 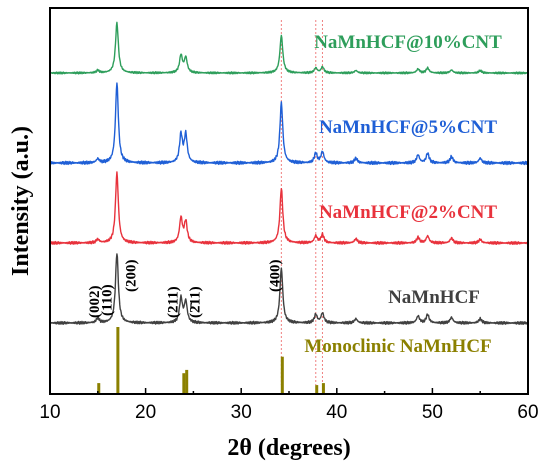 What do you see at coordinates (107, 300) in the screenshot?
I see `peak-label: (110)` at bounding box center [107, 300].